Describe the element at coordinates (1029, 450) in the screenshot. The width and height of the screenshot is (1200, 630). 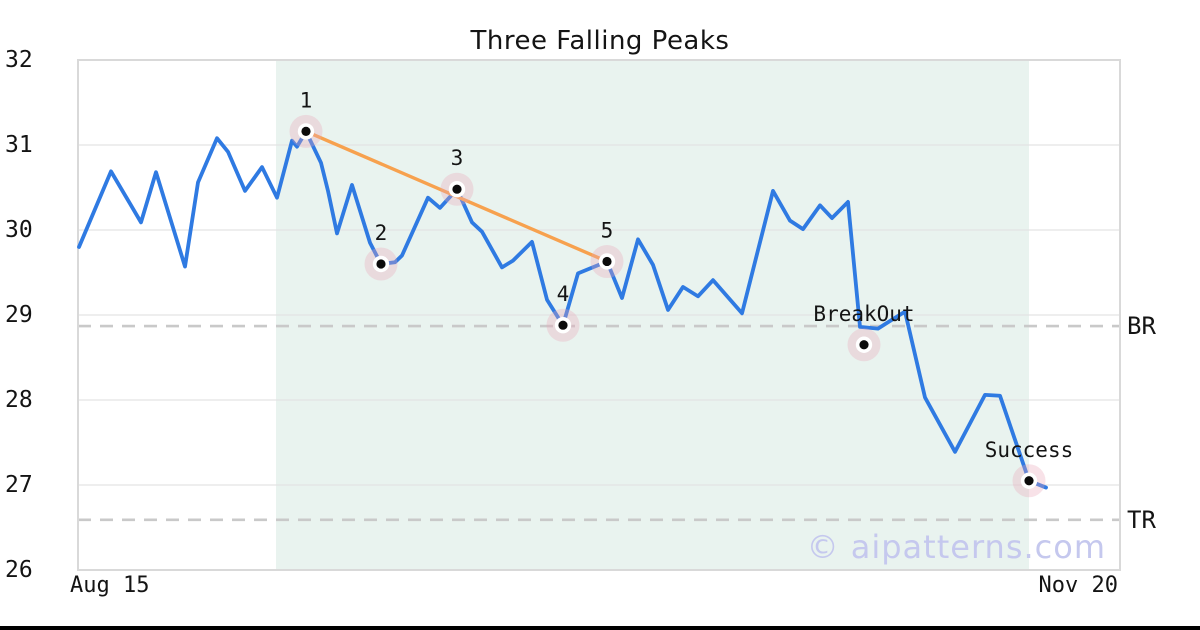
I see `marker-label-success: Success` at that location.